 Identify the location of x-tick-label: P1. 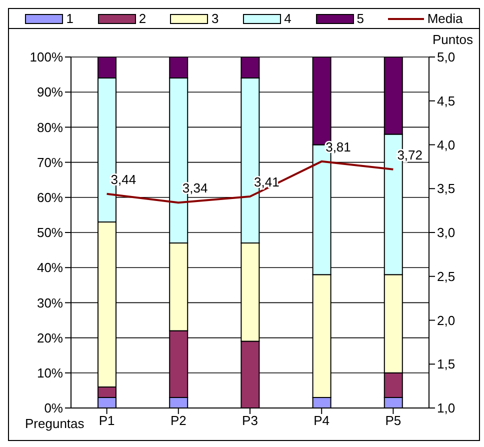
(106, 420).